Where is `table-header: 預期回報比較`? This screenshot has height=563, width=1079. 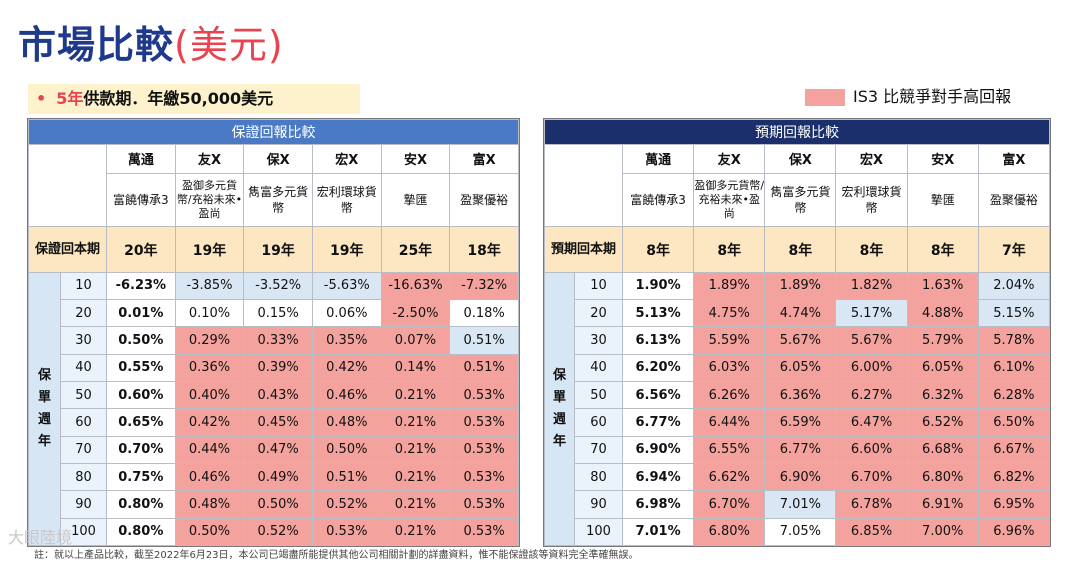 table-header: 預期回報比較 is located at coordinates (797, 132).